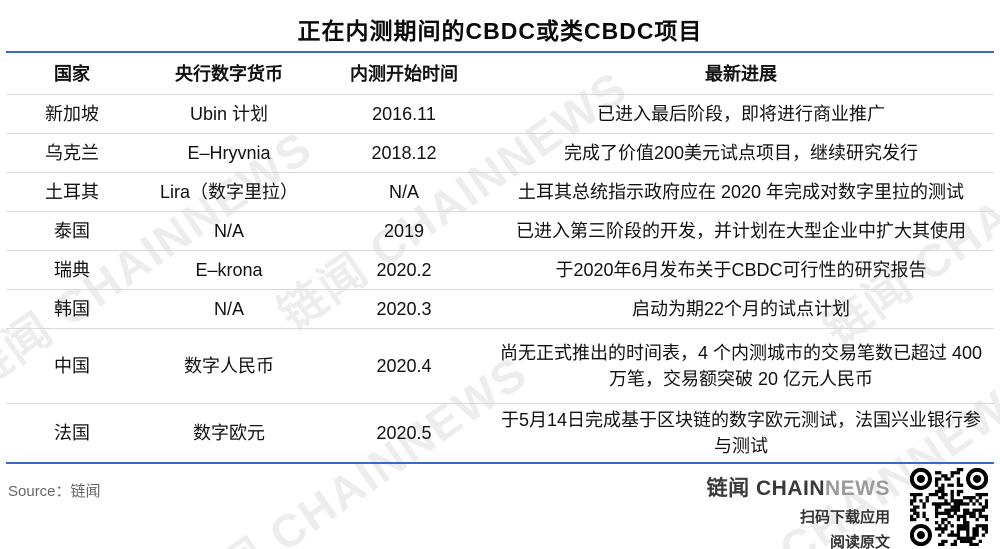 The image size is (1000, 549). Describe the element at coordinates (403, 192) in the screenshot. I see `start-date-cell: N/A` at that location.